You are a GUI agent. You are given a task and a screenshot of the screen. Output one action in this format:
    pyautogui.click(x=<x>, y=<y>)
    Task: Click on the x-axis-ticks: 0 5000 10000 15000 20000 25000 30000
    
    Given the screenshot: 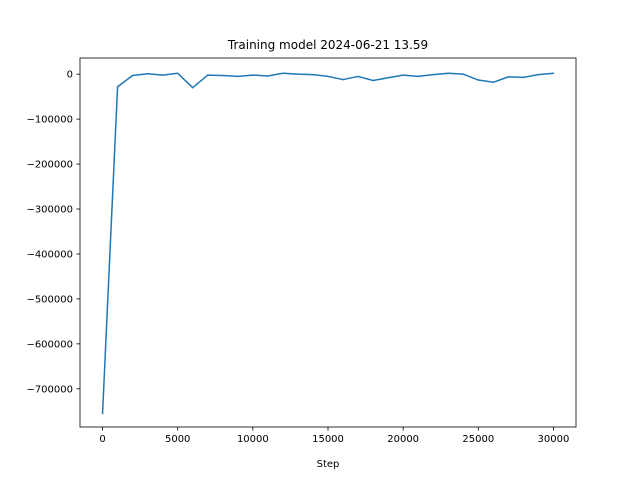 What is the action you would take?
    pyautogui.click(x=334, y=436)
    